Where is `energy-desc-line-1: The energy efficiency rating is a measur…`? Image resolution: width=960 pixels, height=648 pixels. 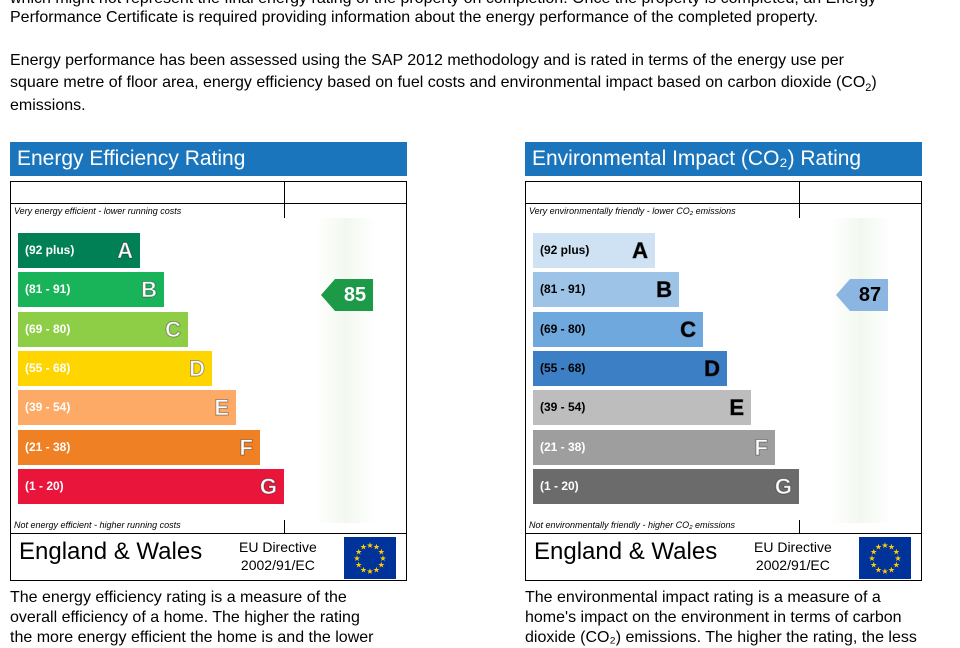
energy-desc-line-1: The energy efficiency rating is a measur… is located at coordinates (178, 597).